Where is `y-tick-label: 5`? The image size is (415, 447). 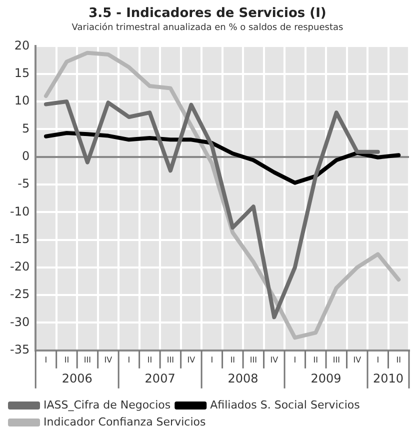 y-tick-label: 5 is located at coordinates (26, 128).